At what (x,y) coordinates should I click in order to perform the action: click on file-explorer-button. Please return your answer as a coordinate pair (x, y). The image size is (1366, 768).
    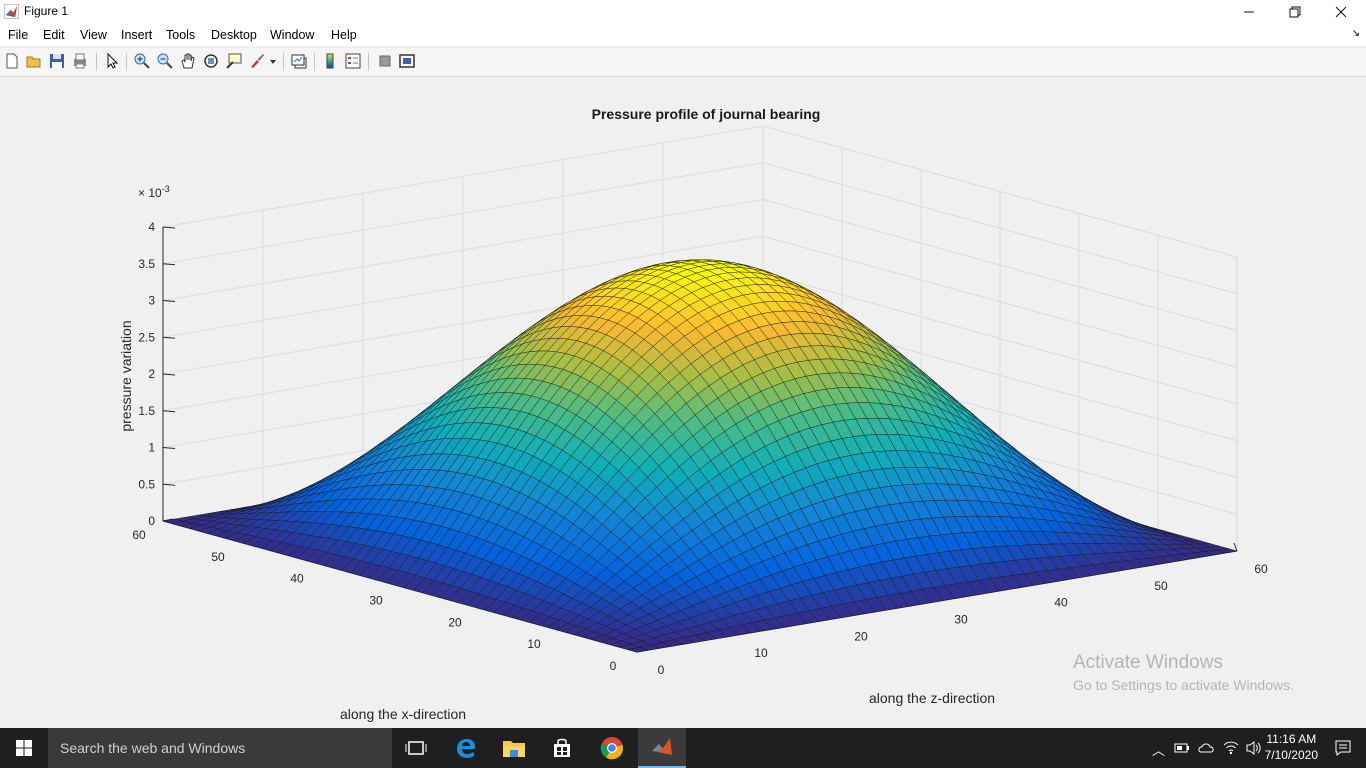
    Looking at the image, I should click on (514, 748).